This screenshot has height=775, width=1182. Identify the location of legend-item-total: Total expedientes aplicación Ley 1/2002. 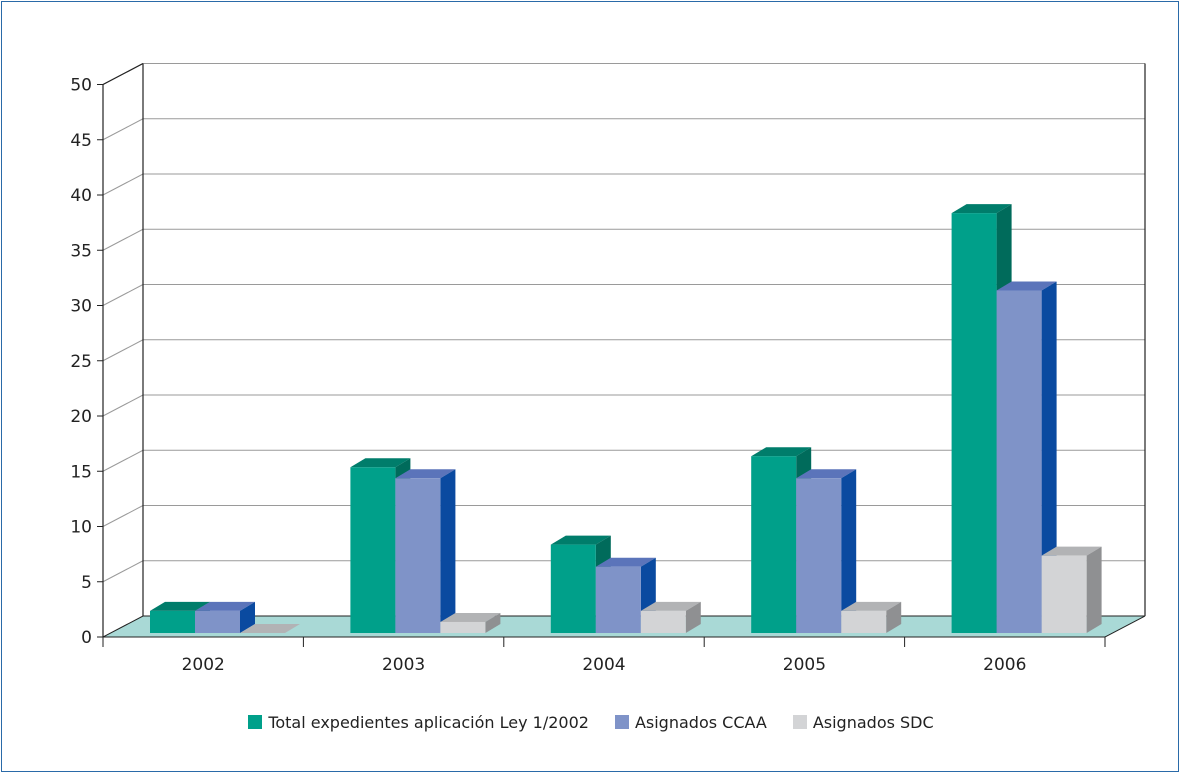
(418, 722).